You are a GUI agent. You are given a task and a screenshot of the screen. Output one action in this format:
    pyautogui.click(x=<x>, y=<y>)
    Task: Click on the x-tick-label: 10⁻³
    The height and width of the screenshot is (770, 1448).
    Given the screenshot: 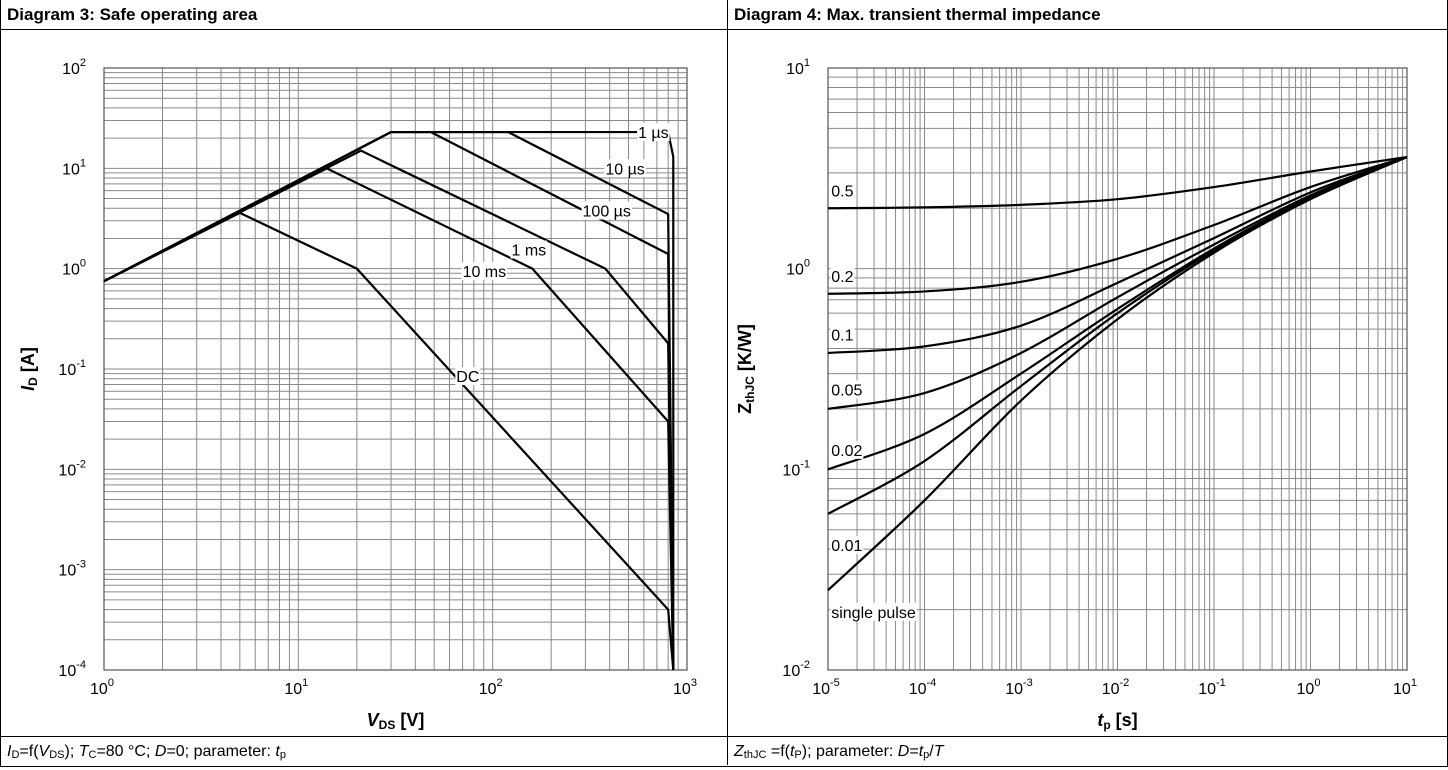 What is the action you would take?
    pyautogui.click(x=1019, y=687)
    